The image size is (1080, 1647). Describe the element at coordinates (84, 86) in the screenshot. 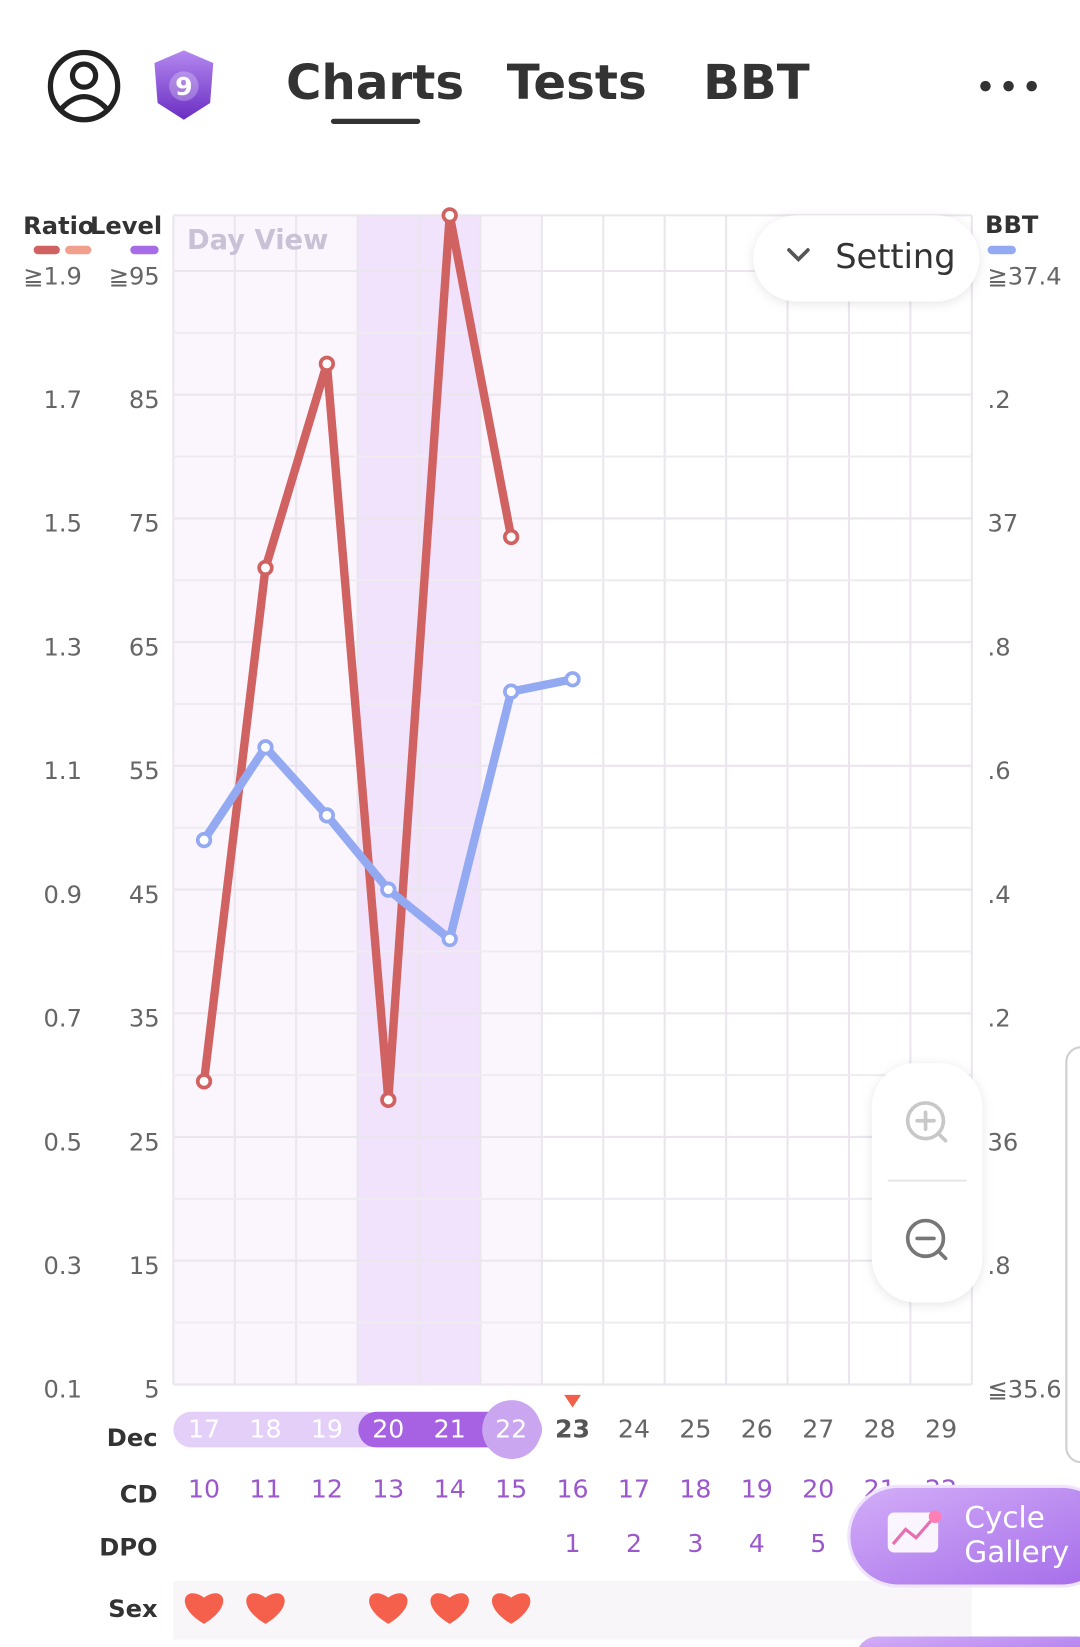

I see `profile-icon` at that location.